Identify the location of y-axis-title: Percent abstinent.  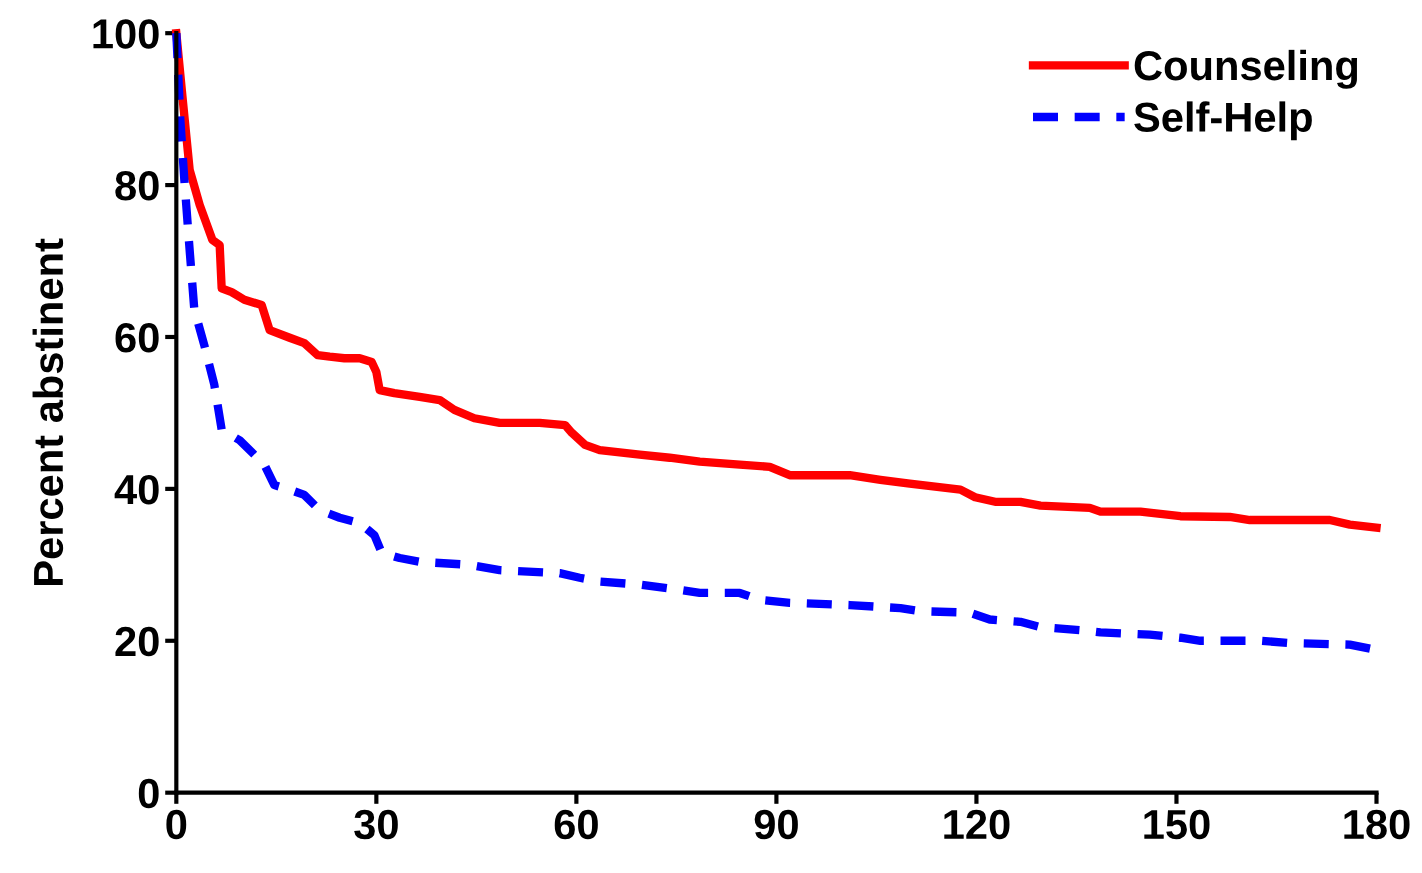
(48, 411).